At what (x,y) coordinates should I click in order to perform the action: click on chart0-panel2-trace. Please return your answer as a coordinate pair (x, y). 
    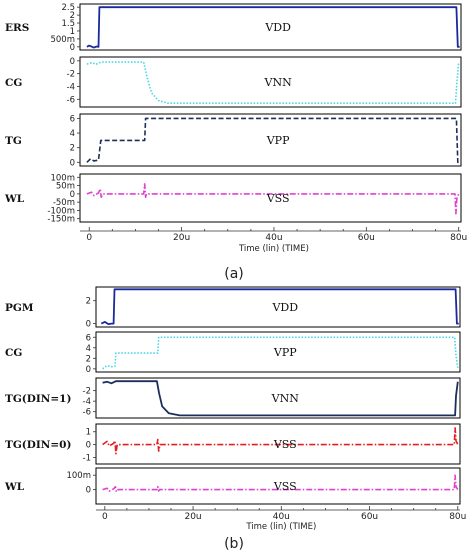
    Looking at the image, I should click on (273, 140).